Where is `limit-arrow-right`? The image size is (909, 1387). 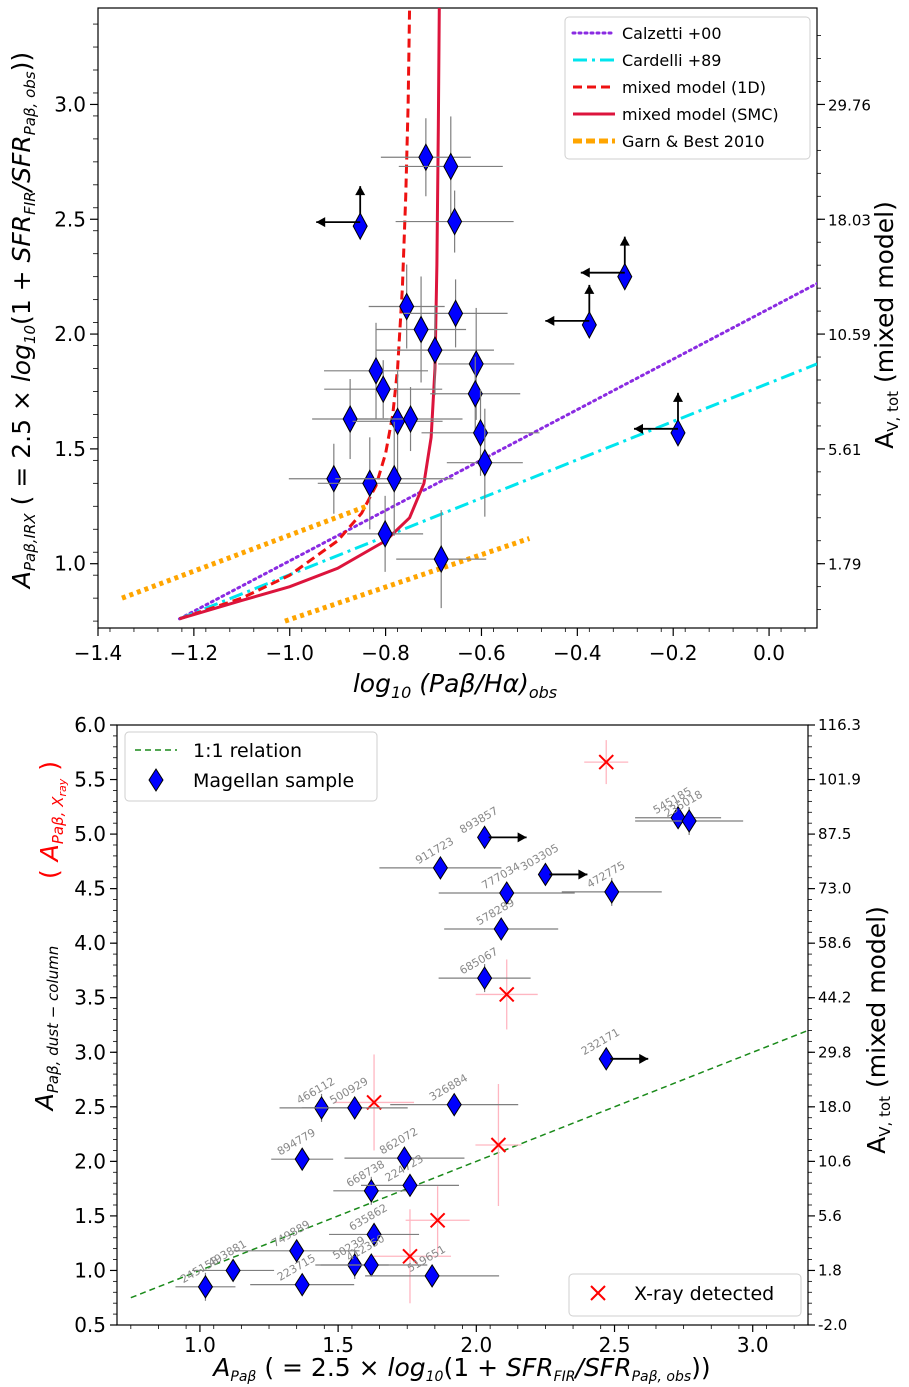 limit-arrow-right is located at coordinates (507, 837).